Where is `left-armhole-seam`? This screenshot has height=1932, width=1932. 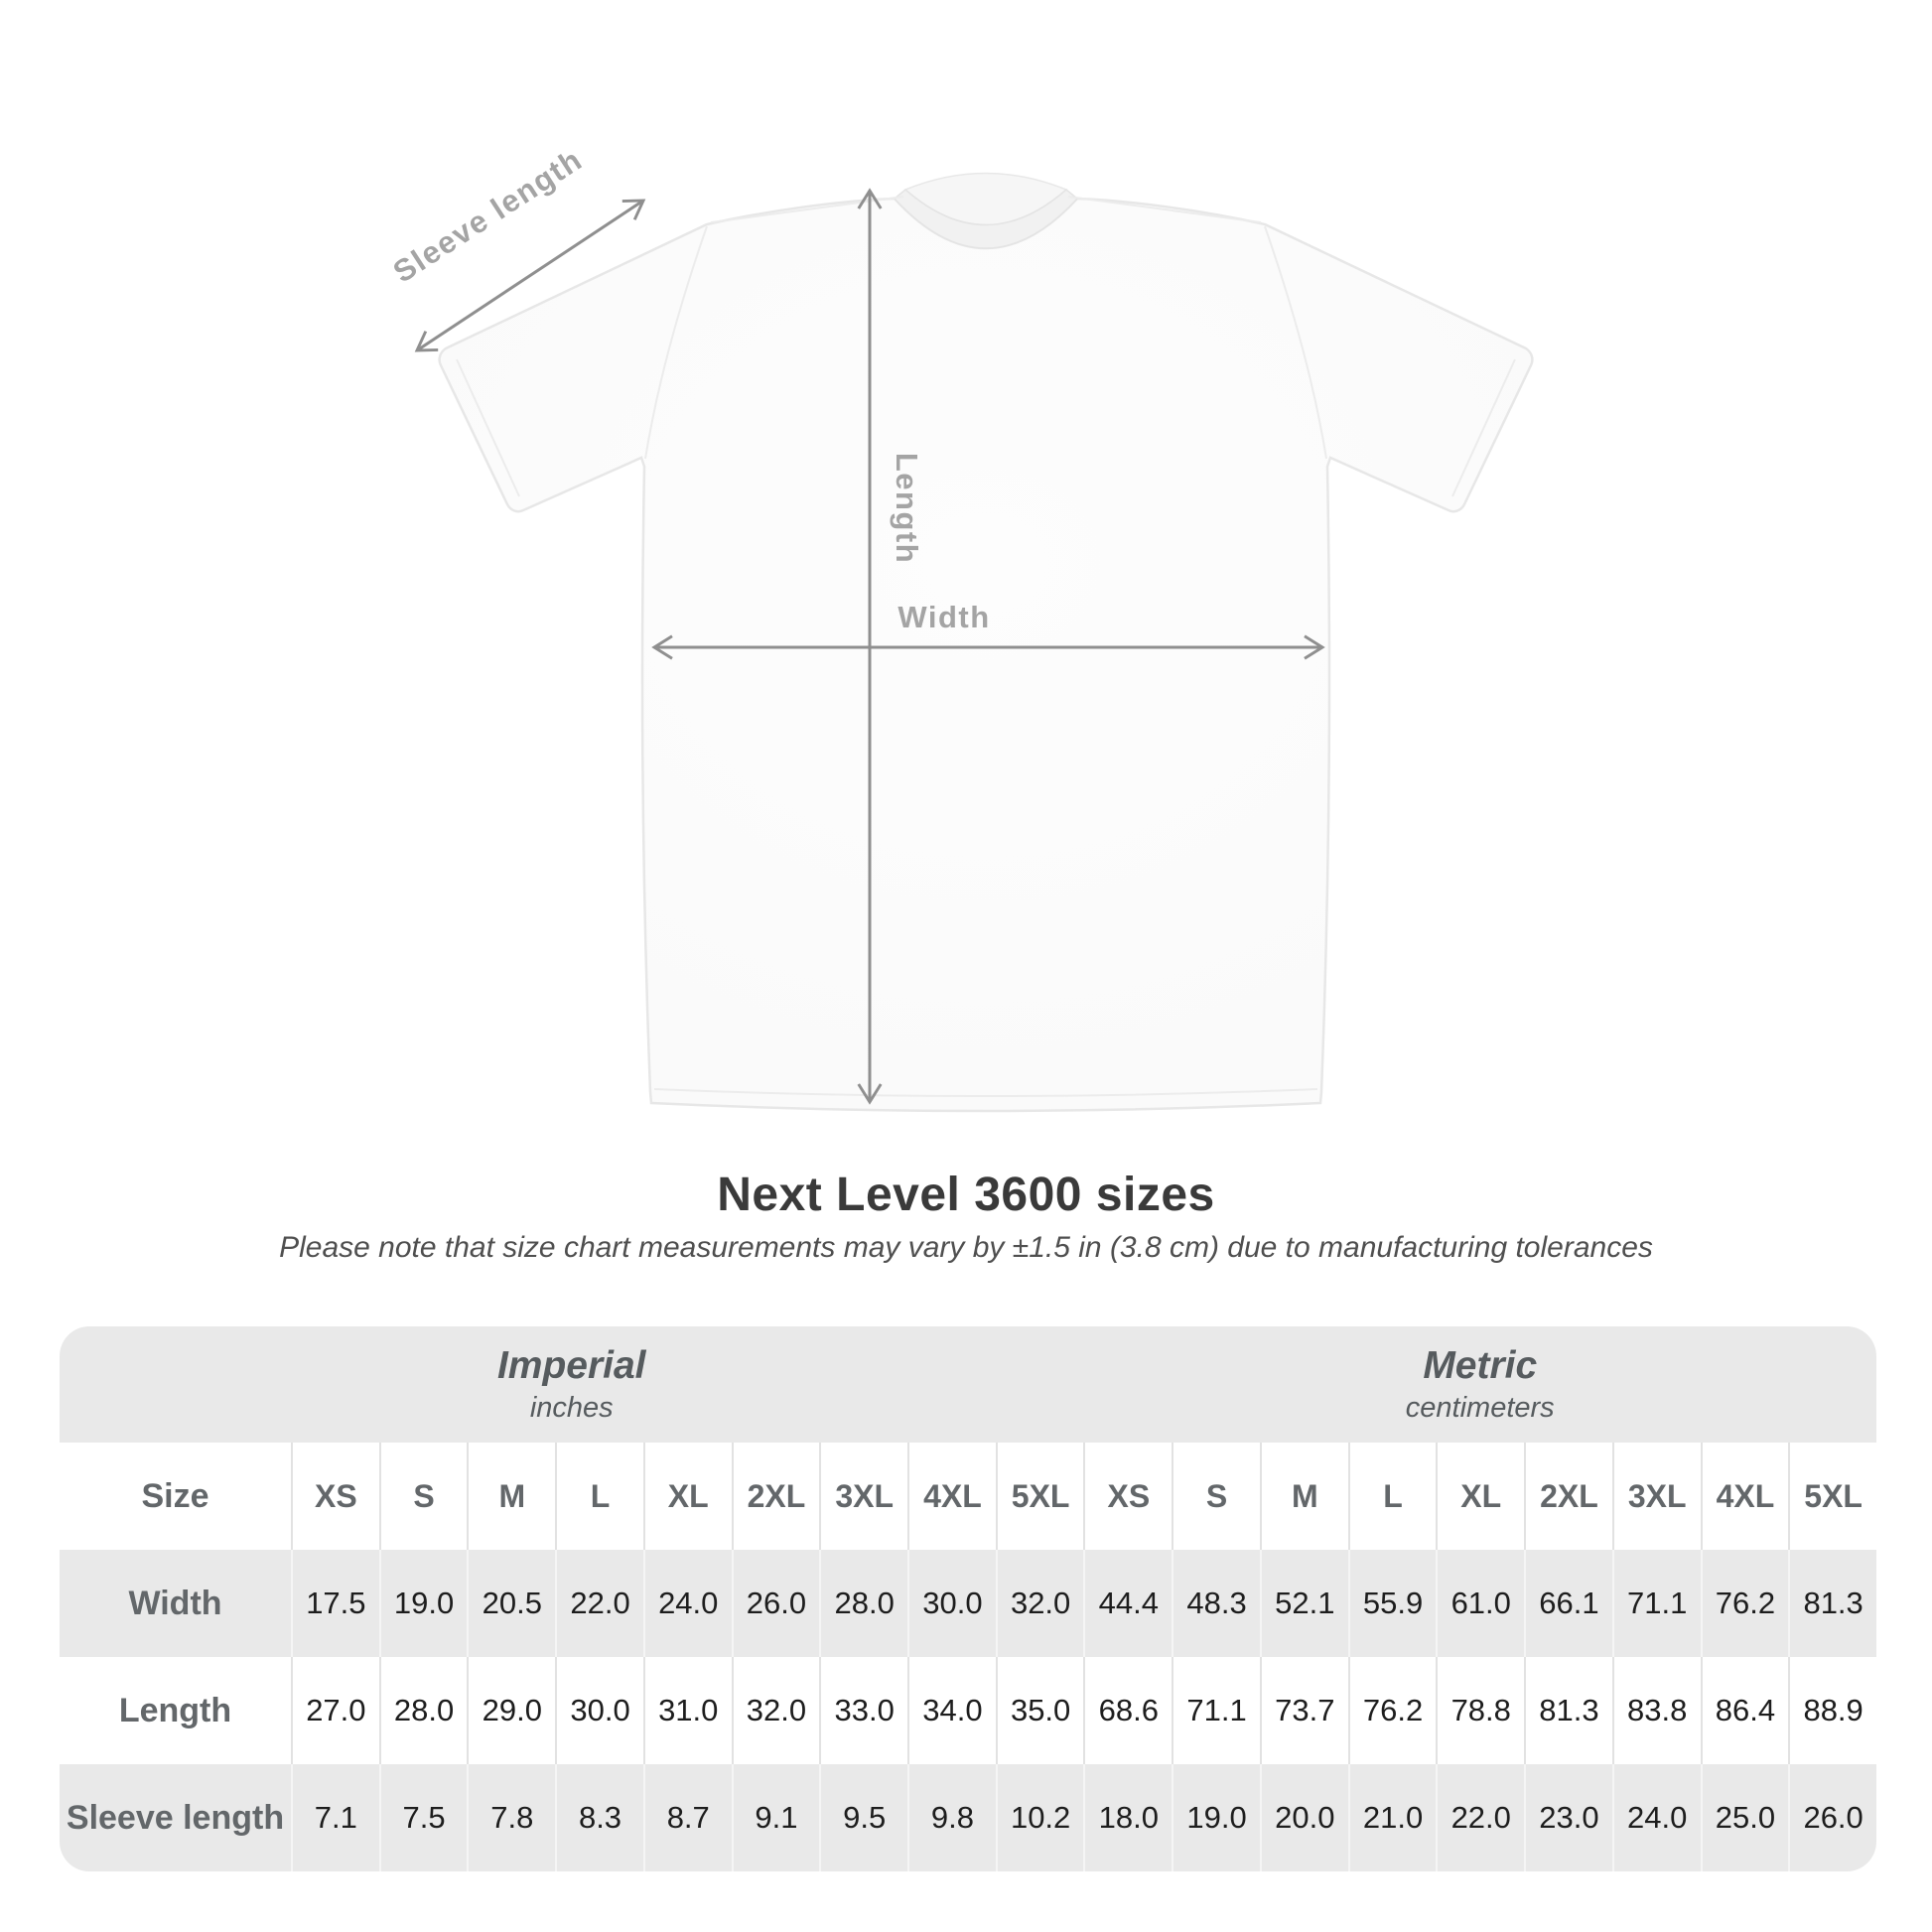 left-armhole-seam is located at coordinates (676, 342).